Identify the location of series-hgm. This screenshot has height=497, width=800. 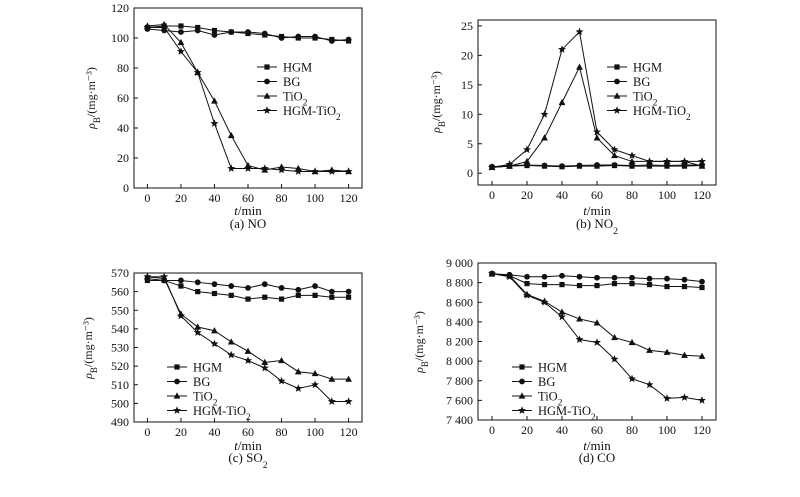
(248, 289).